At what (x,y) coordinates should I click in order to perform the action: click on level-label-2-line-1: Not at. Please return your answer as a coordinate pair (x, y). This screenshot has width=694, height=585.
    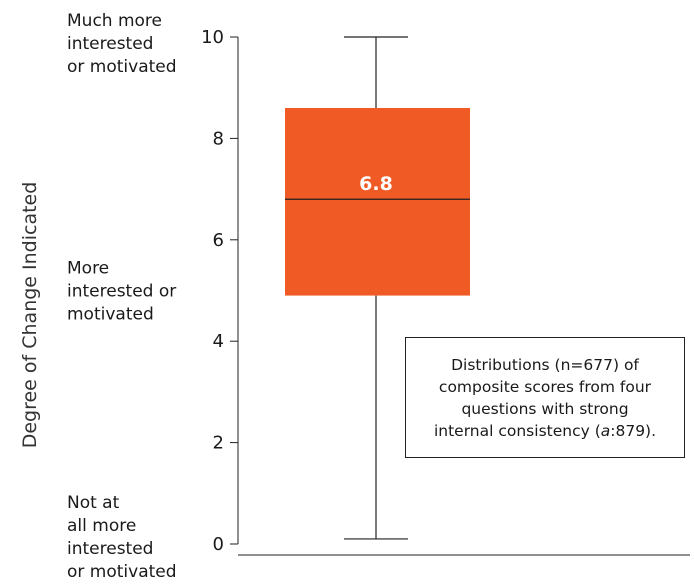
    Looking at the image, I should click on (93, 503).